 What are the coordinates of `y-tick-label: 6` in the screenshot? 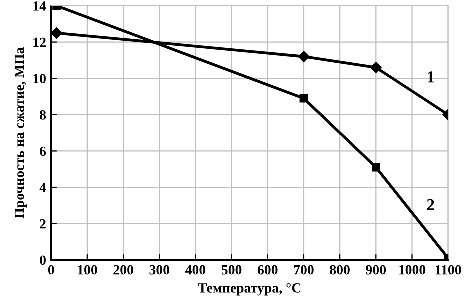 It's located at (43, 151).